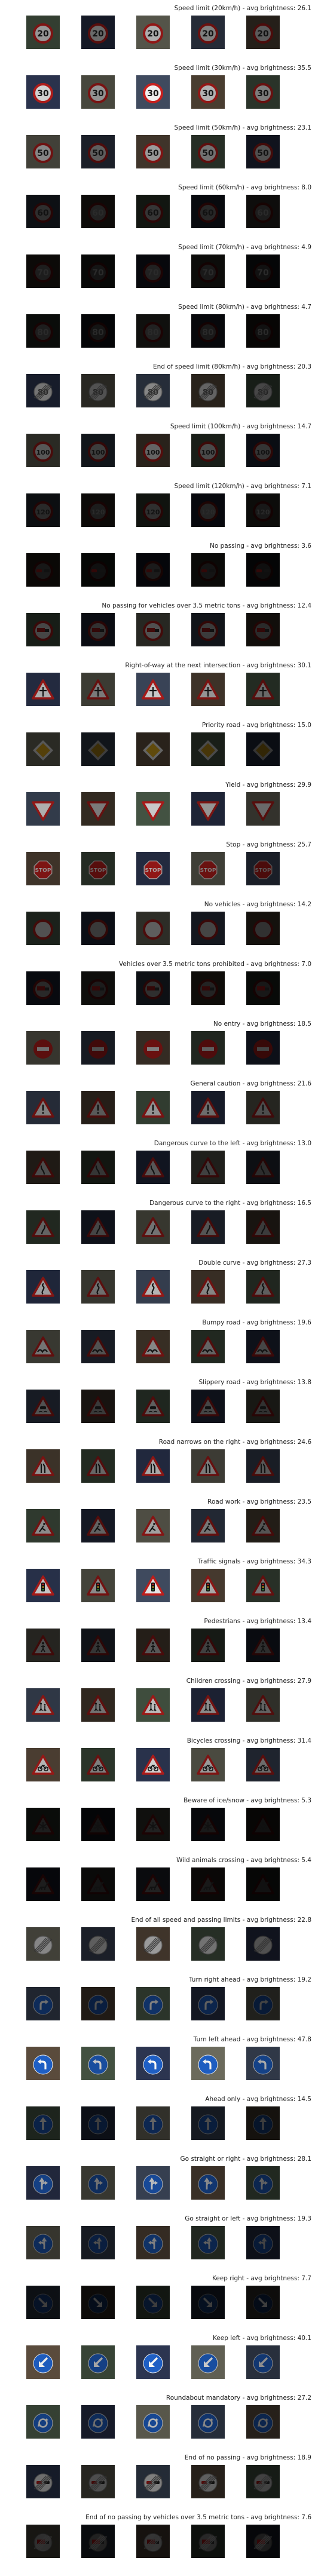 This screenshot has width=315, height=2576. Describe the element at coordinates (208, 510) in the screenshot. I see `sample-thumbnail: 120` at that location.